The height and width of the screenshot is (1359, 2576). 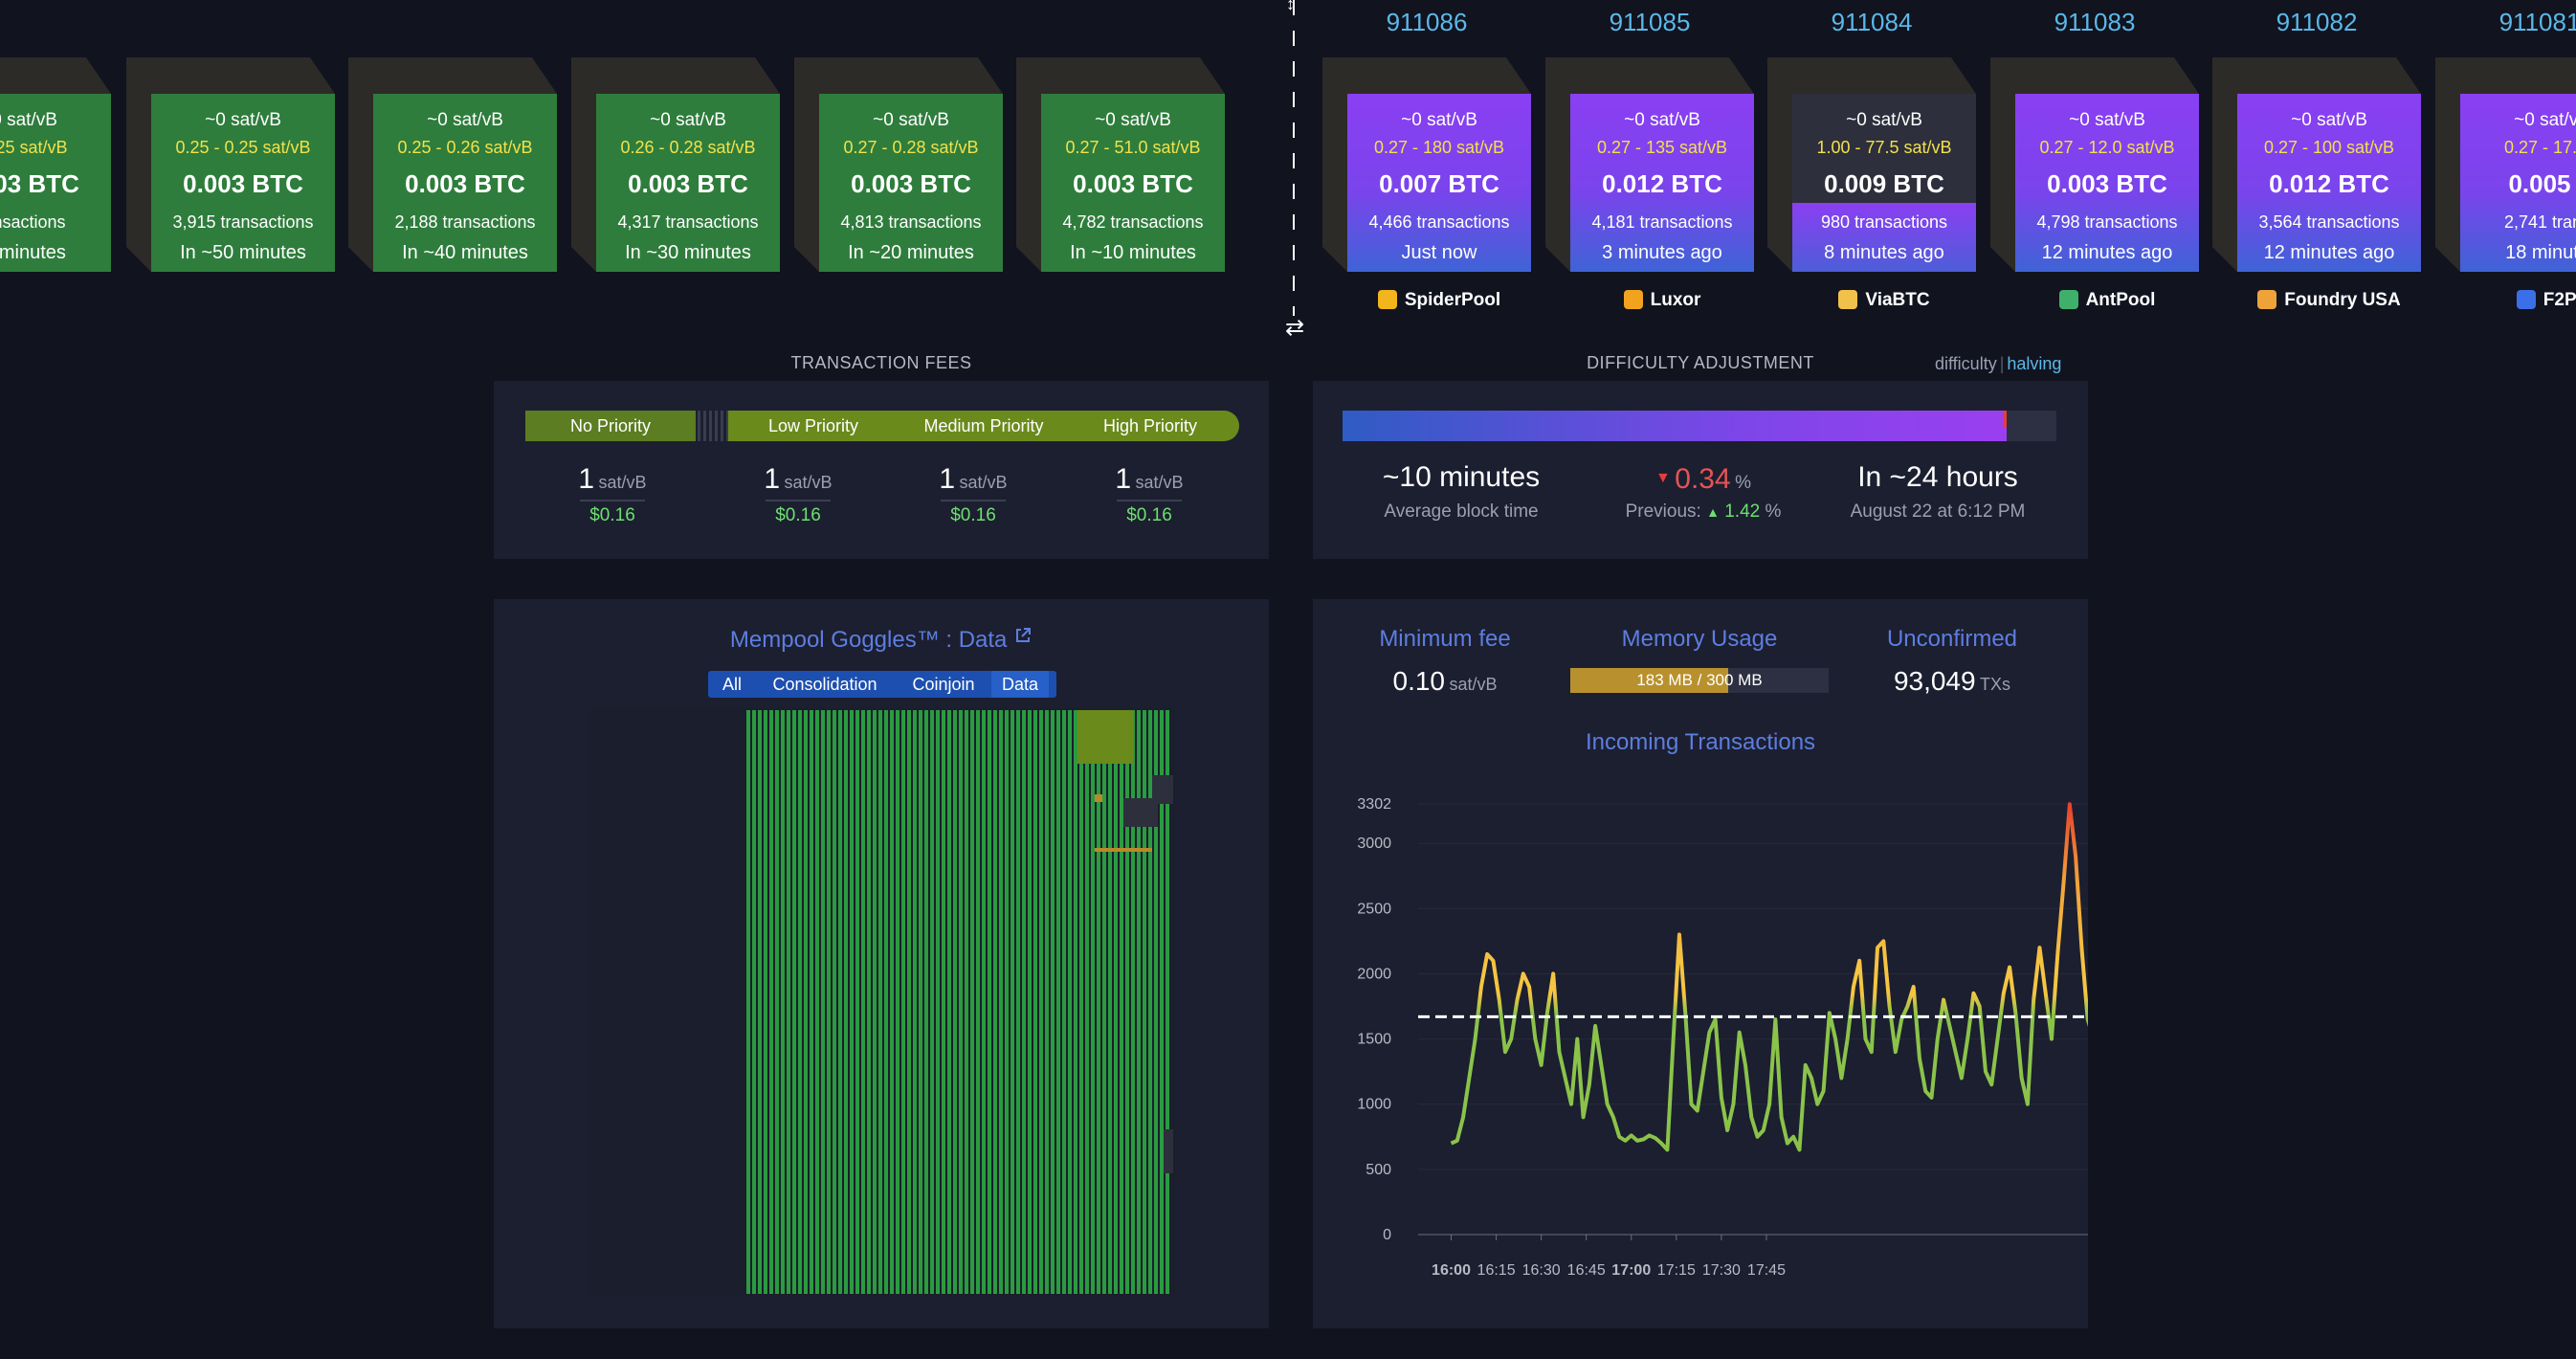 I want to click on block-eta: In ~40 minutes, so click(x=465, y=252).